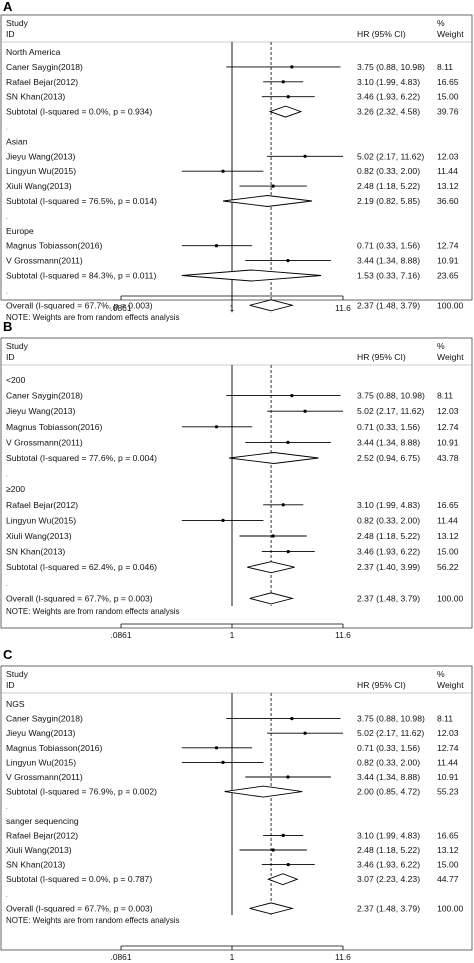  I want to click on study-weight: 11.44, so click(447, 762).